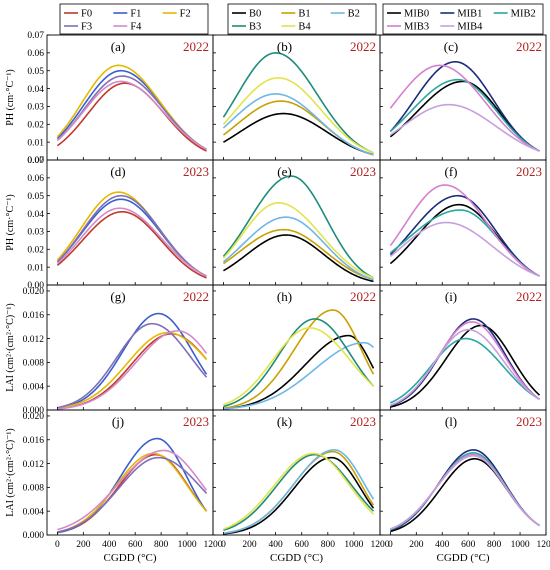 This screenshot has height=570, width=550. I want to click on panel-label: (i), so click(451, 296).